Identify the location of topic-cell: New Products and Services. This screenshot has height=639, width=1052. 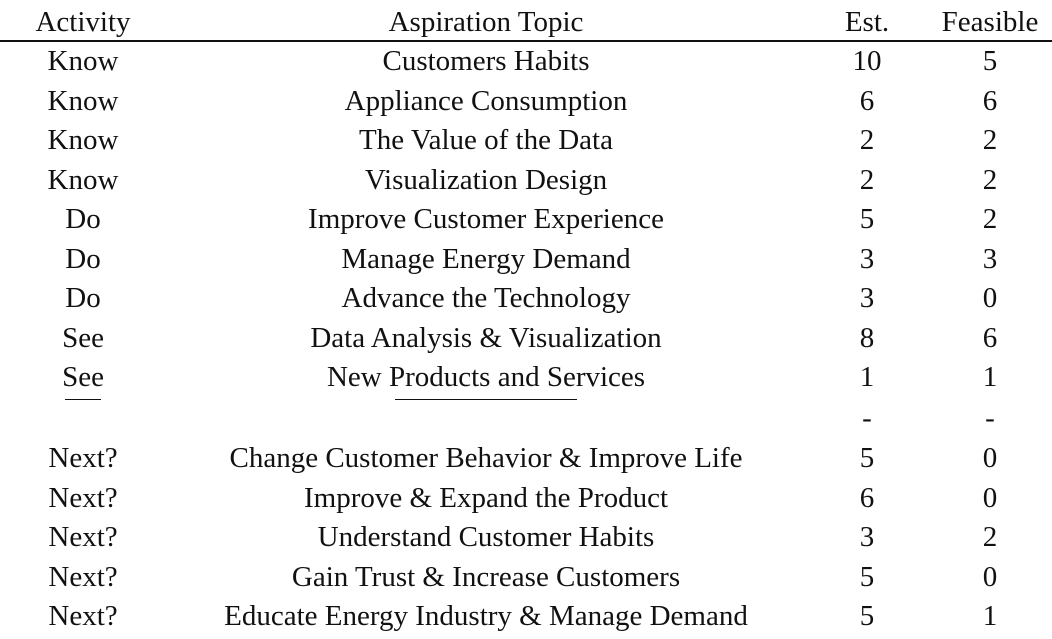
(486, 377).